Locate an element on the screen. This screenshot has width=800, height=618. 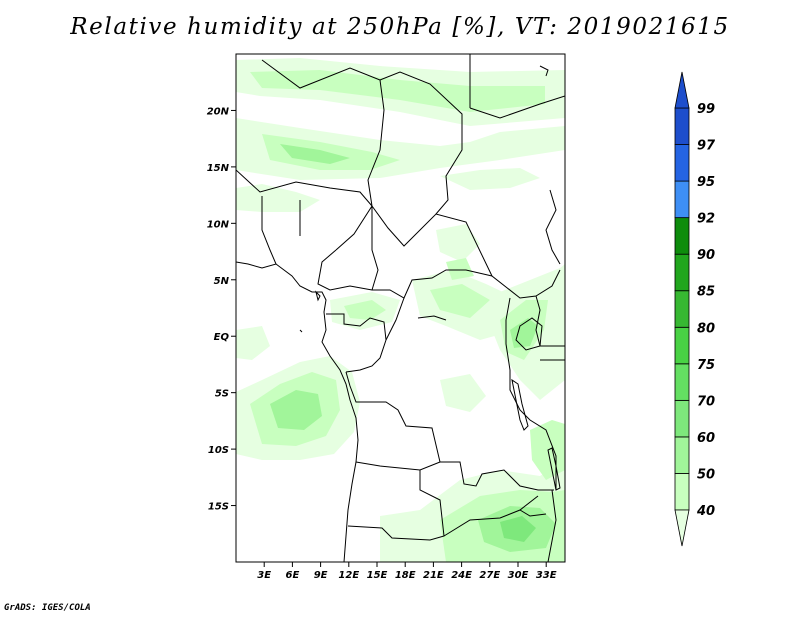
sinai-mark is located at coordinates (544, 71).